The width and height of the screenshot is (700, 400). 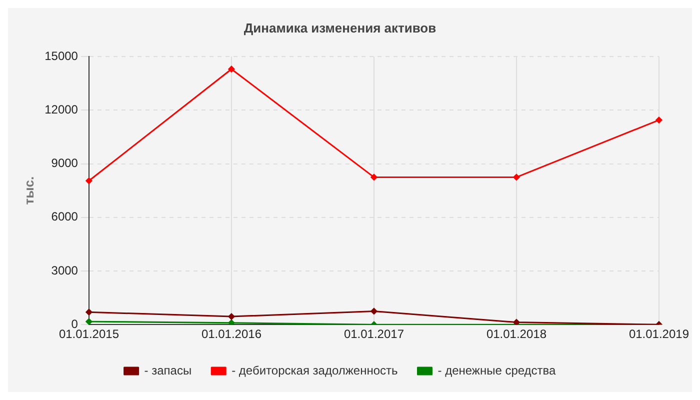 What do you see at coordinates (516, 334) in the screenshot?
I see `x-tick-label: 01.01.2018` at bounding box center [516, 334].